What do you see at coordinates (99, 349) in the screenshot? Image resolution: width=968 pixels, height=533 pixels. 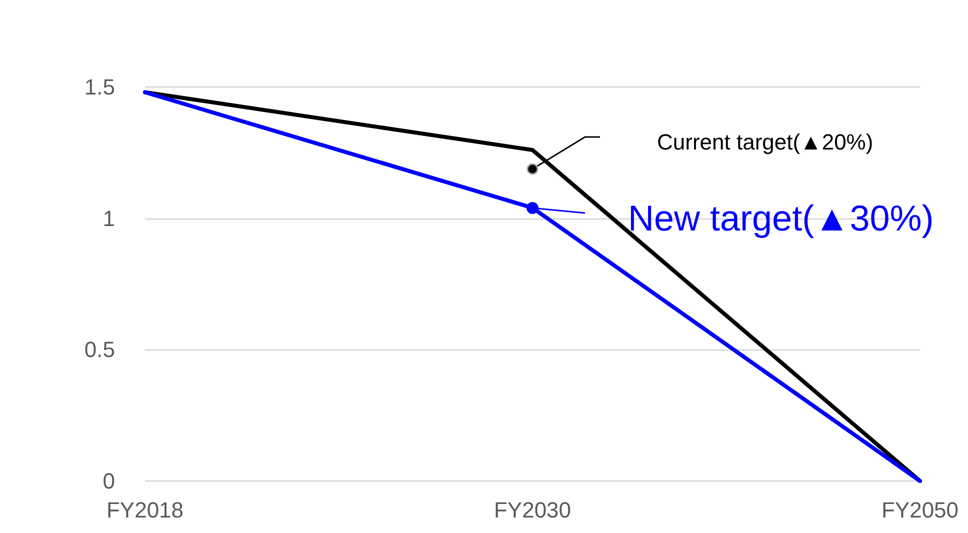 I see `y-tick-label: 0.5` at bounding box center [99, 349].